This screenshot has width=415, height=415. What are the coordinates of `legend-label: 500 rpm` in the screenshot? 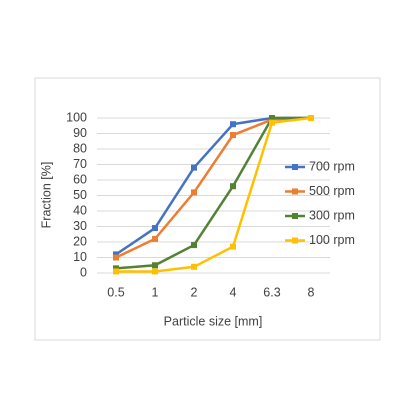 It's located at (332, 191).